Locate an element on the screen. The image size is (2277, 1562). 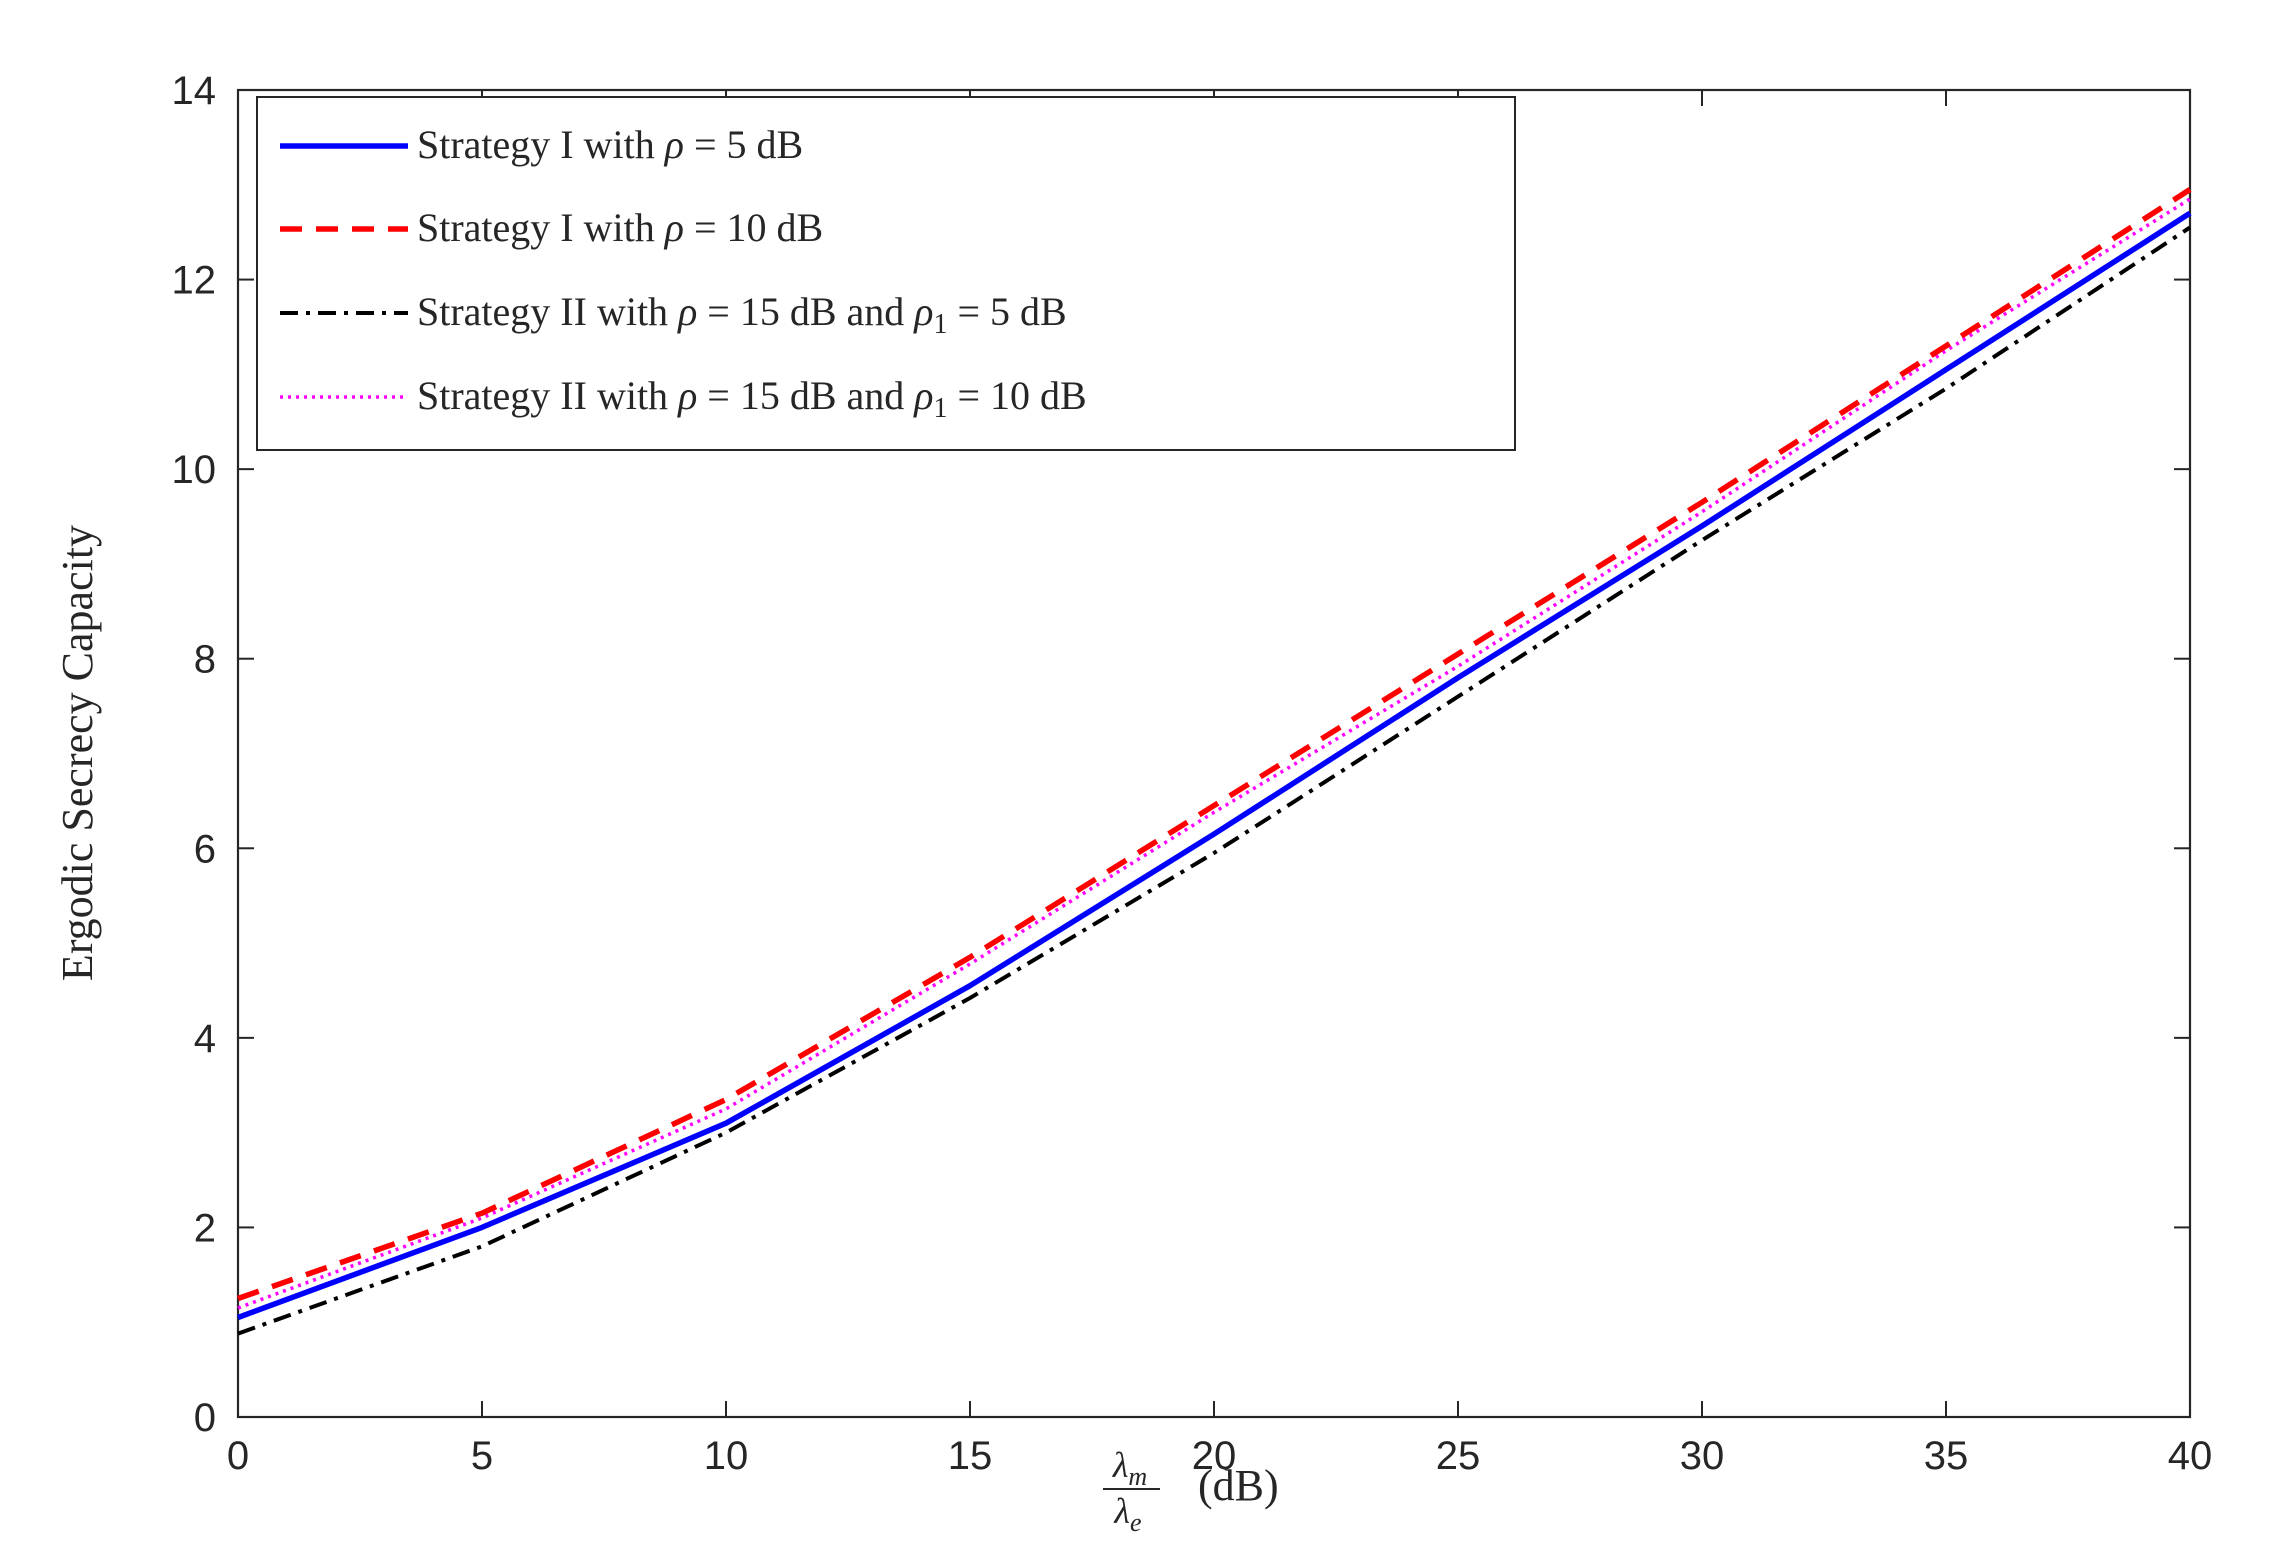
legend-label-strategy-1-rho-5: Strategy I with ρ = 5 dB is located at coordinates (610, 144).